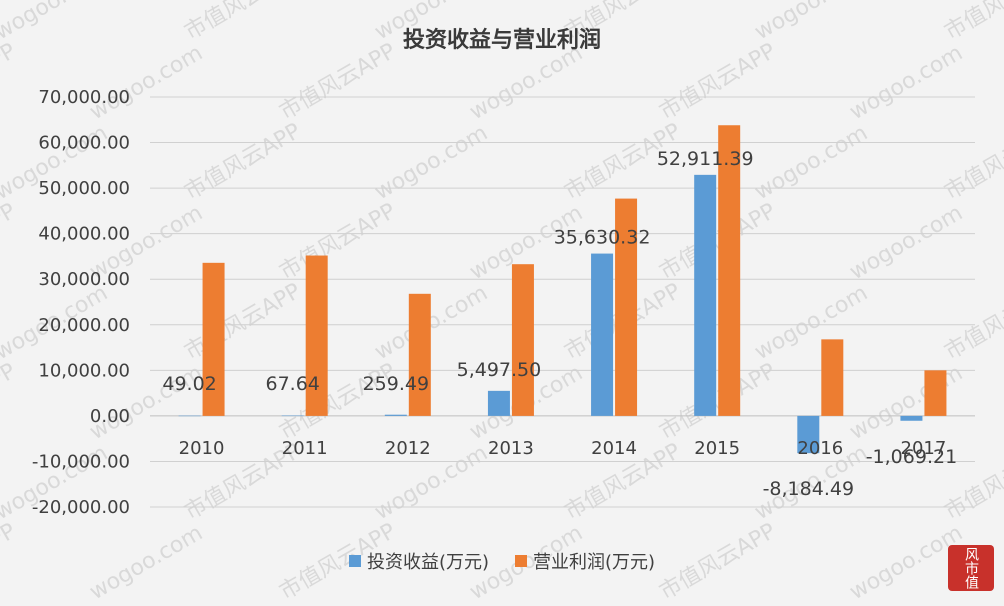 The image size is (1004, 606). I want to click on x-tick-label: 2017, so click(924, 448).